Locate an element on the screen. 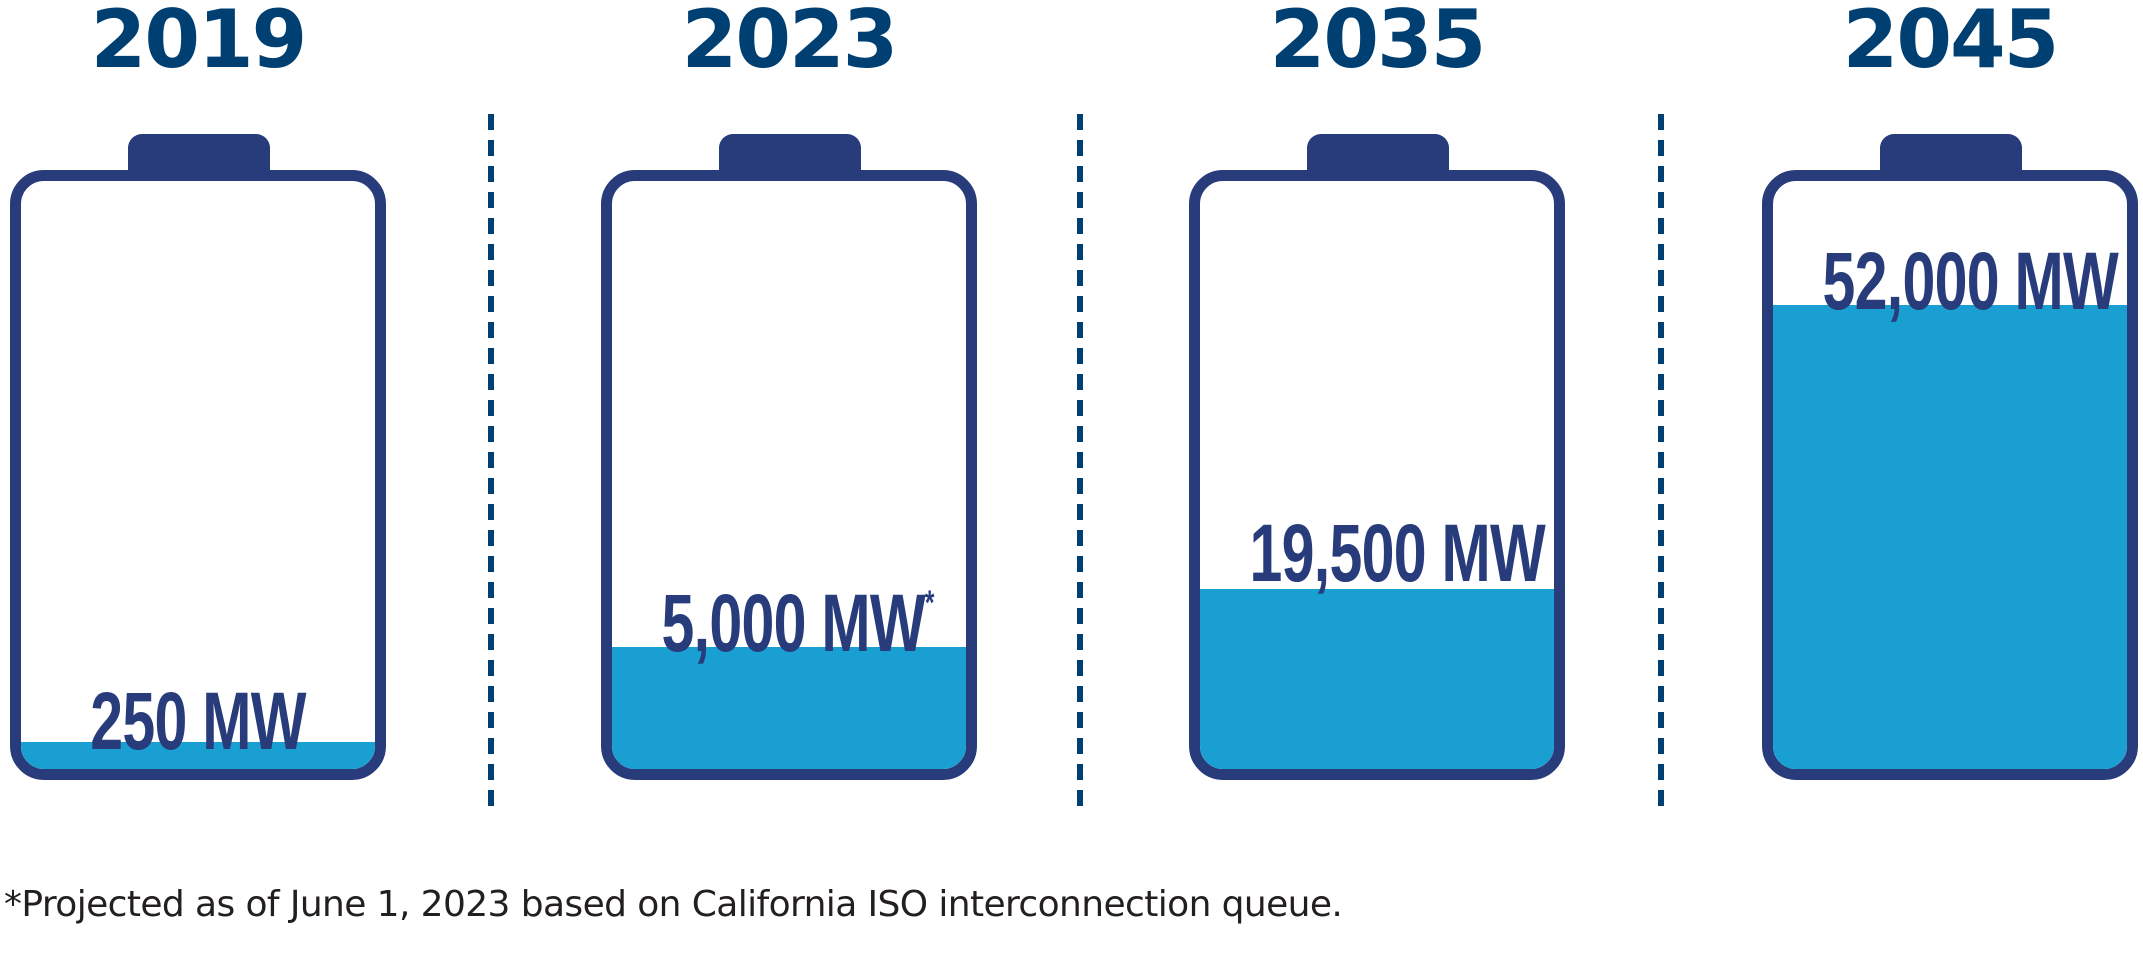  year-label-2019: 2019 is located at coordinates (199, 43).